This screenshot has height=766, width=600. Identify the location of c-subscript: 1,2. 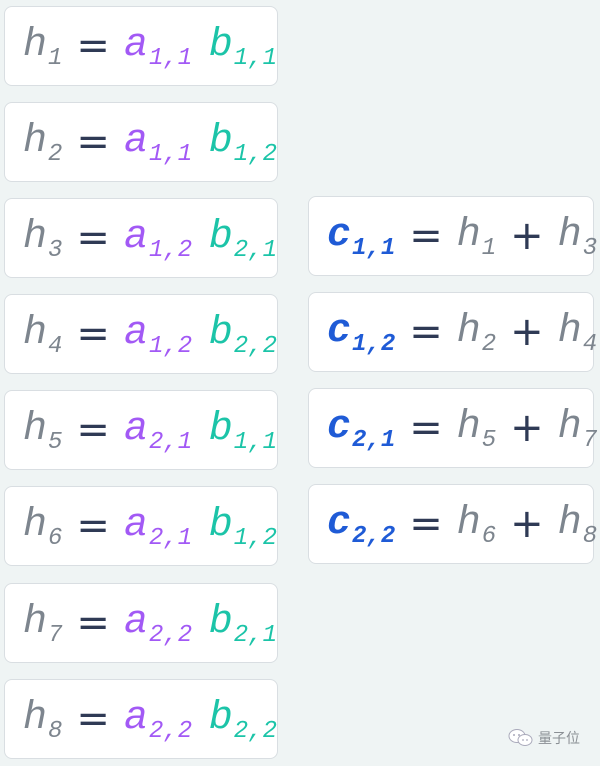
(374, 344).